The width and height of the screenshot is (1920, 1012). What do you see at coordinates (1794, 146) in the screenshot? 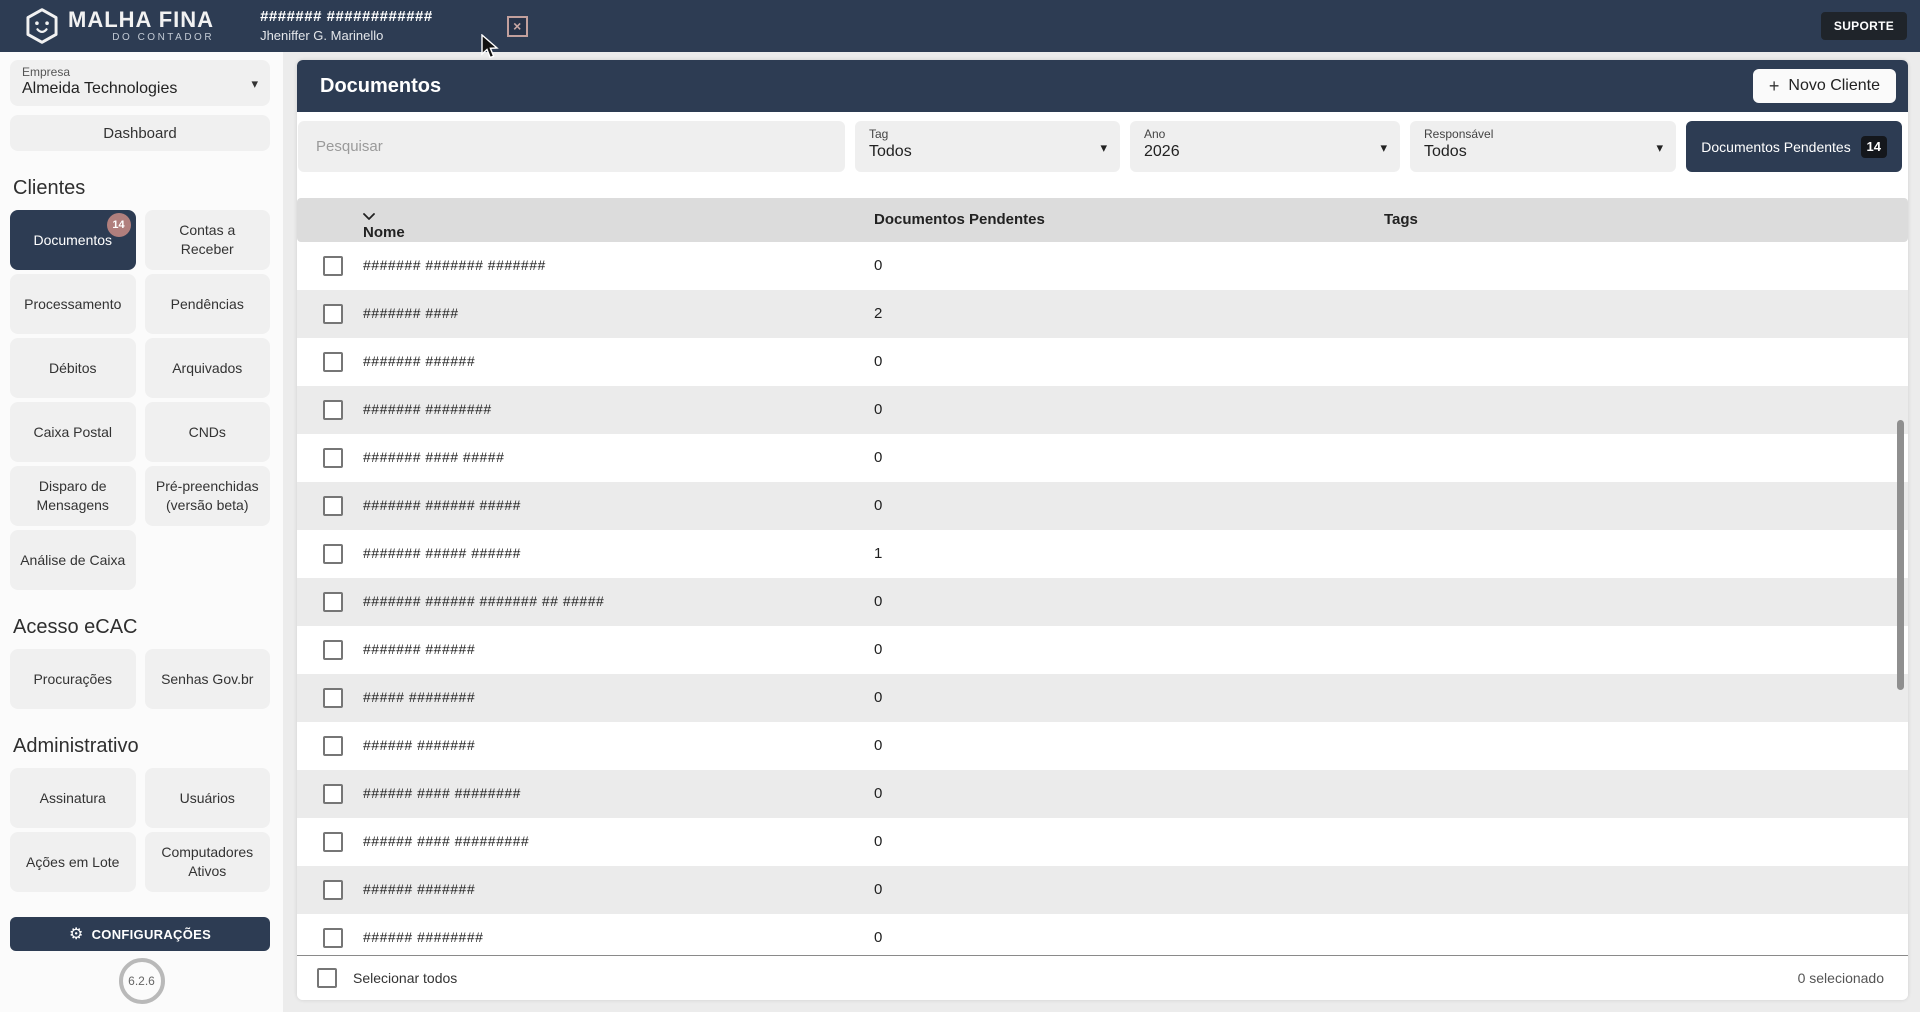
I see `pending-documents-filter-button: Documentos Pendentes 14` at bounding box center [1794, 146].